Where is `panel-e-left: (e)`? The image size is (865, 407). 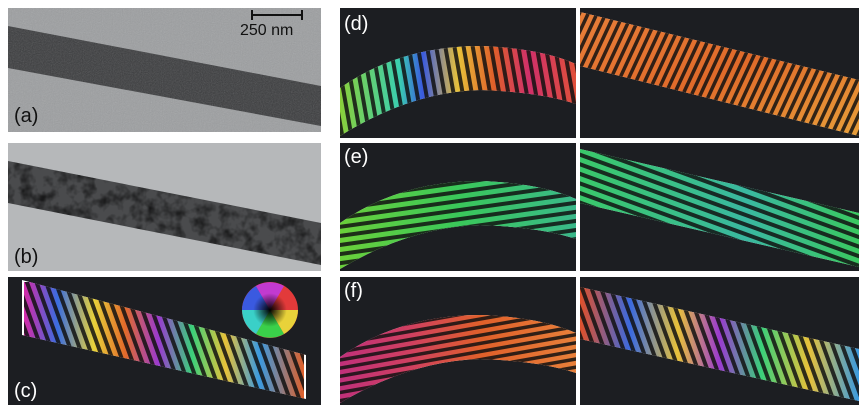 panel-e-left: (e) is located at coordinates (458, 207).